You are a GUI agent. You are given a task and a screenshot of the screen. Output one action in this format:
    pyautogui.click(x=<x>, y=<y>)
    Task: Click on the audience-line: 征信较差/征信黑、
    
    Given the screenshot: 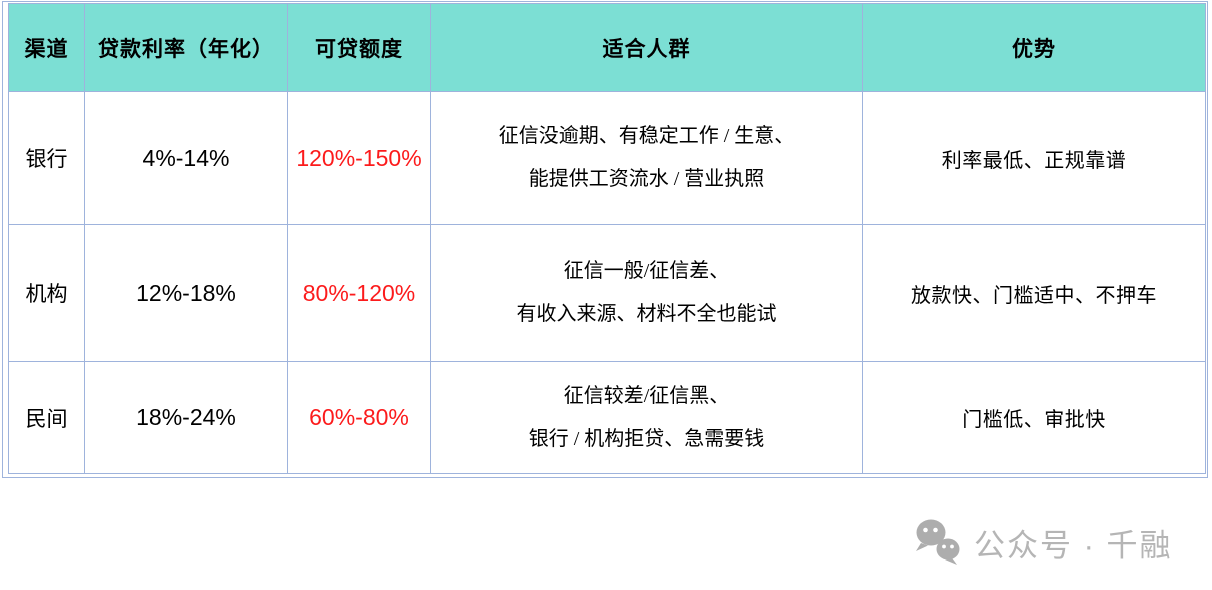 What is the action you would take?
    pyautogui.click(x=646, y=395)
    